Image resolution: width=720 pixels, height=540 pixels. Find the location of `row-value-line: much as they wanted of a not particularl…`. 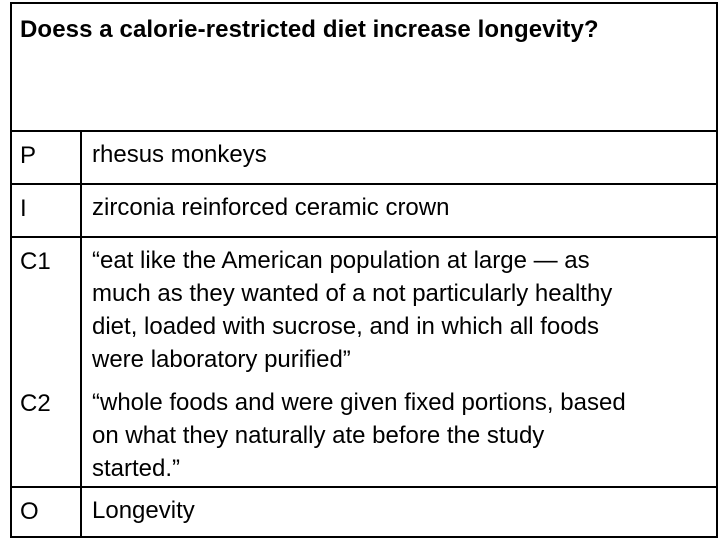

row-value-line: much as they wanted of a not particularl… is located at coordinates (352, 293).